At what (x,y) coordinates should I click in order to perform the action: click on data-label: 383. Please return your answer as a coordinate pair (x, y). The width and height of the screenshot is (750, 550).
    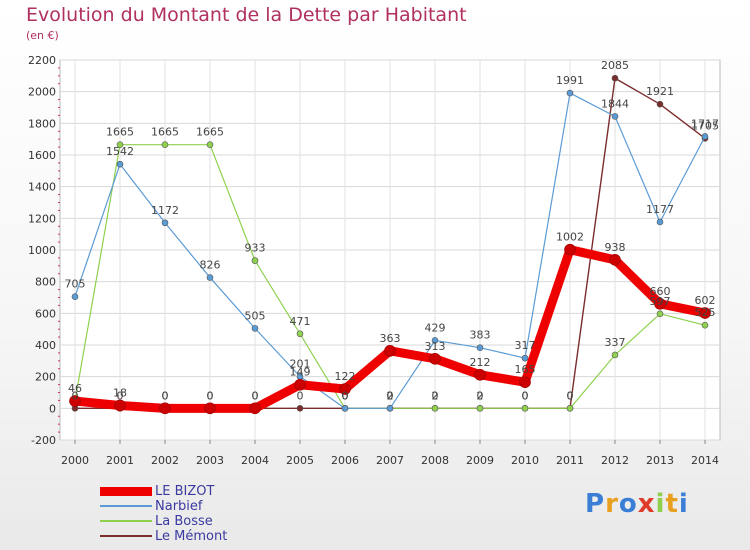
    Looking at the image, I should click on (480, 335).